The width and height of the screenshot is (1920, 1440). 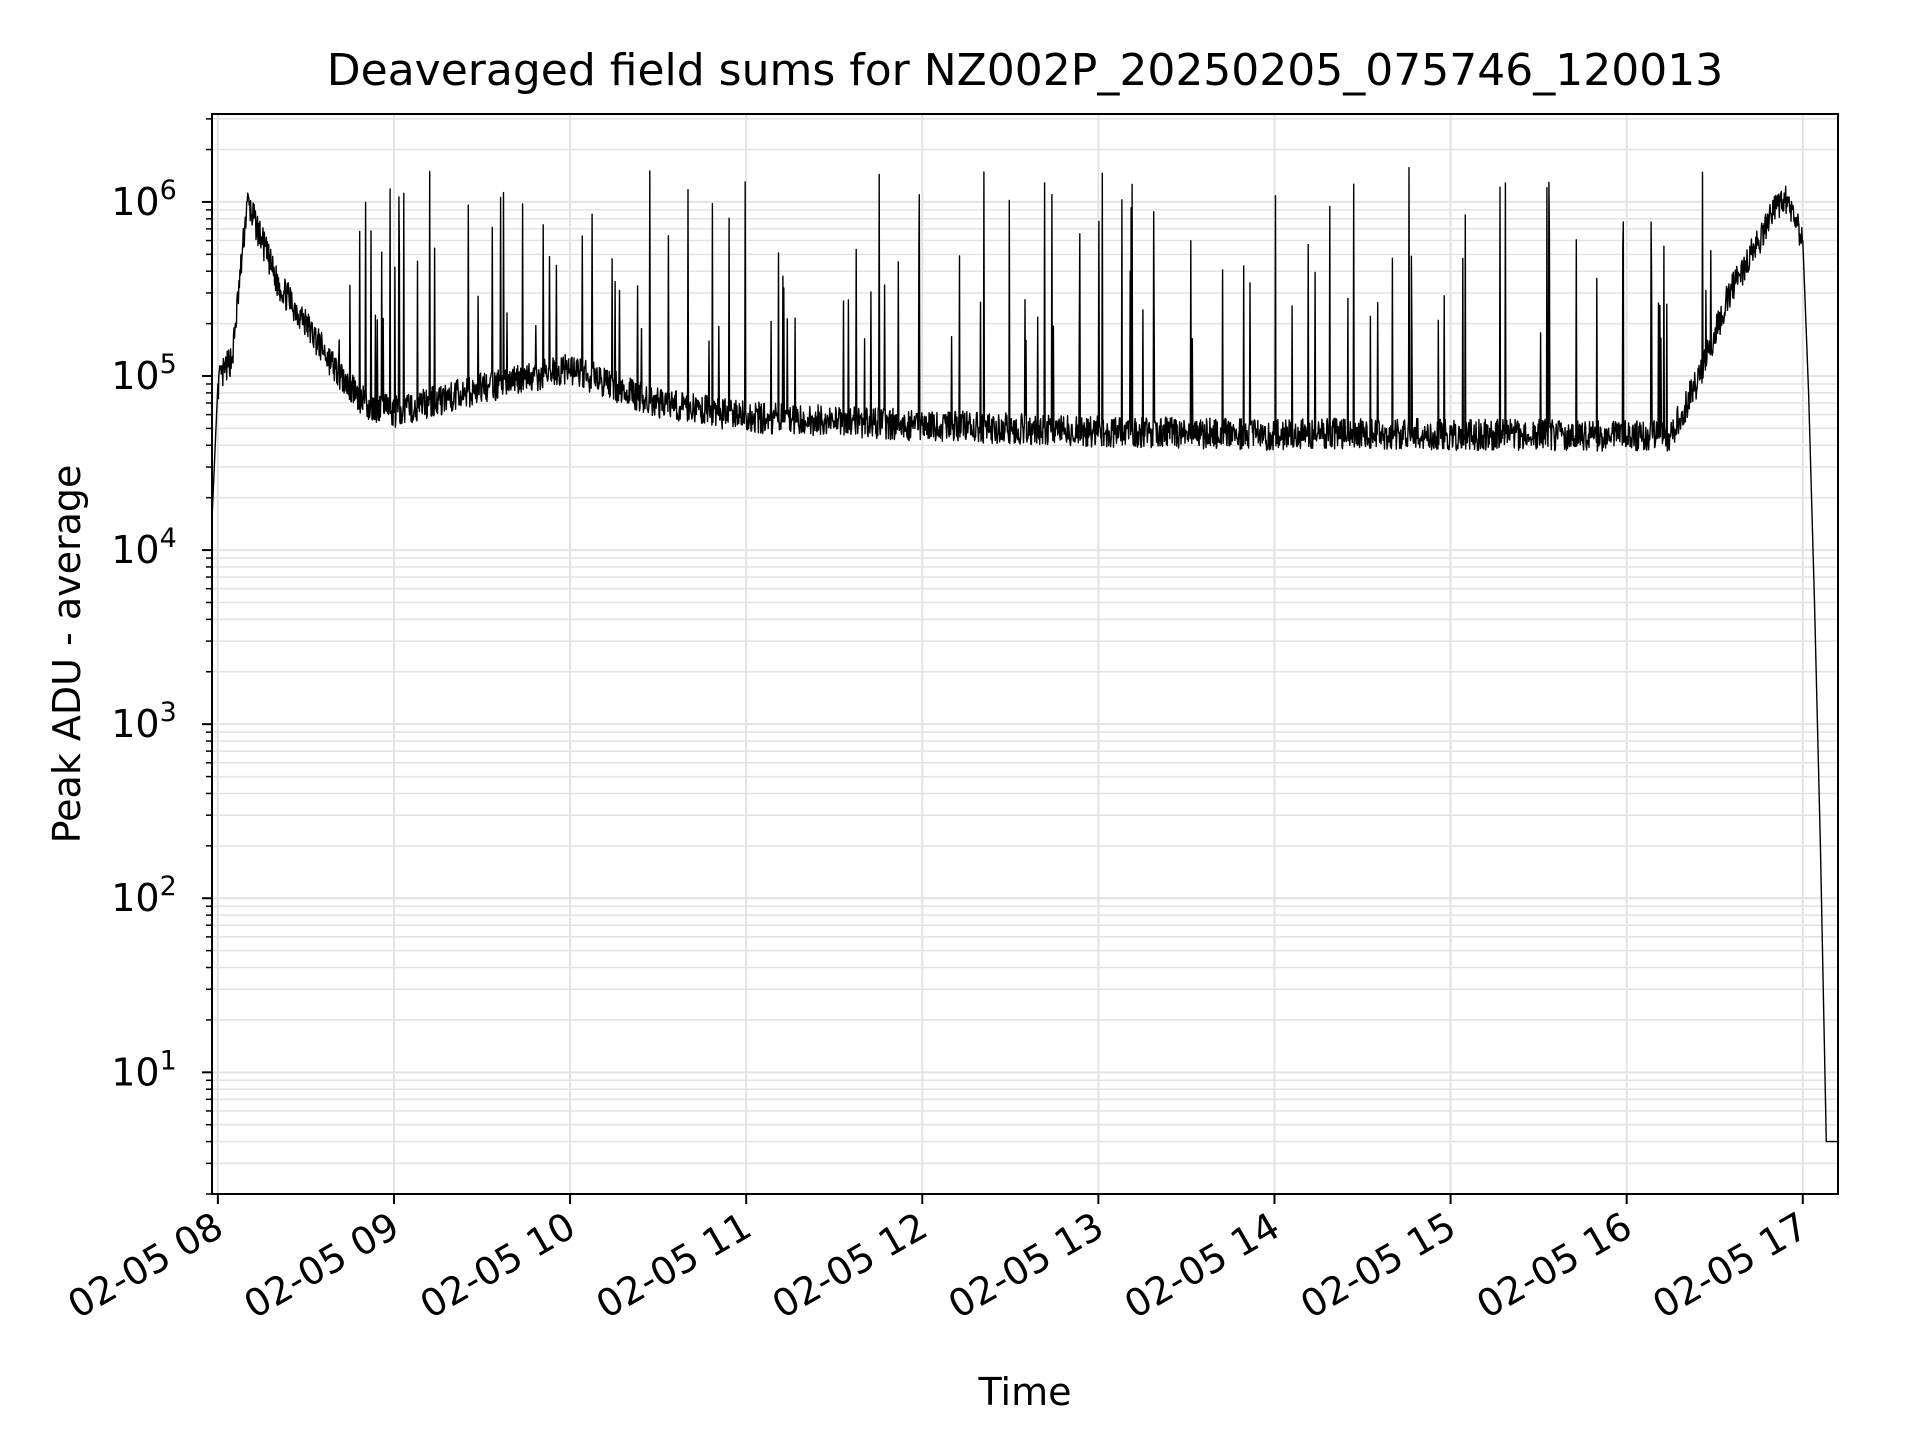 I want to click on x-tick-label: 02-05 16, so click(x=1554, y=1266).